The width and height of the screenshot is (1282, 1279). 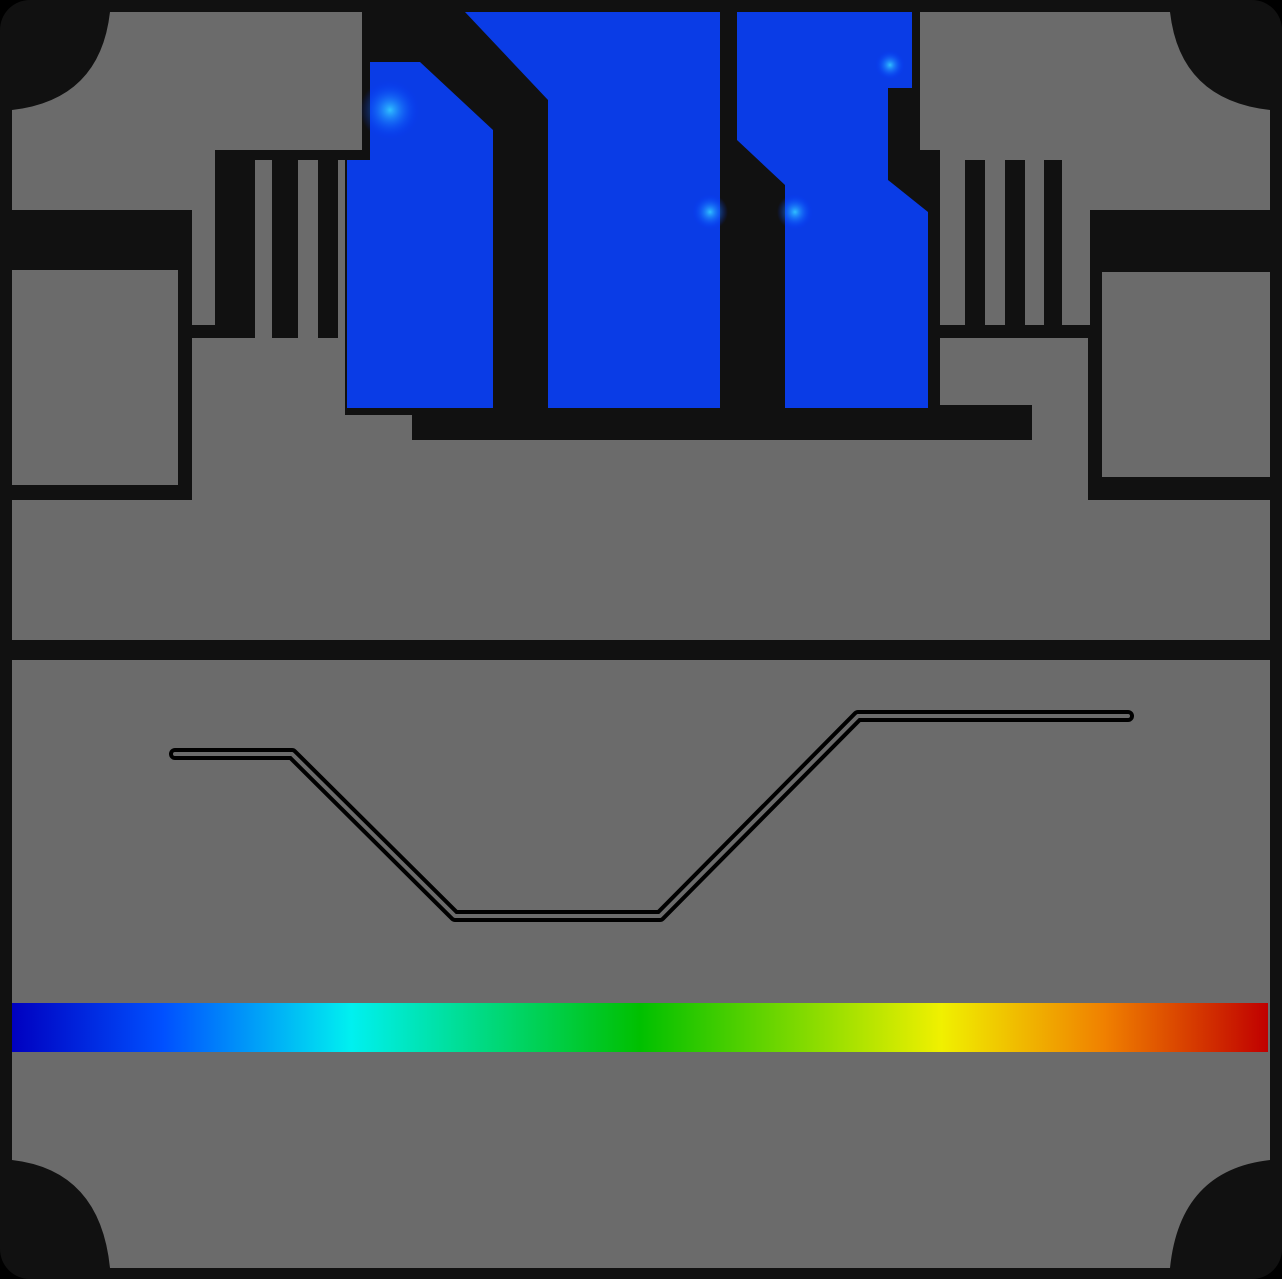 What do you see at coordinates (640, 1027) in the screenshot?
I see `colorbar` at bounding box center [640, 1027].